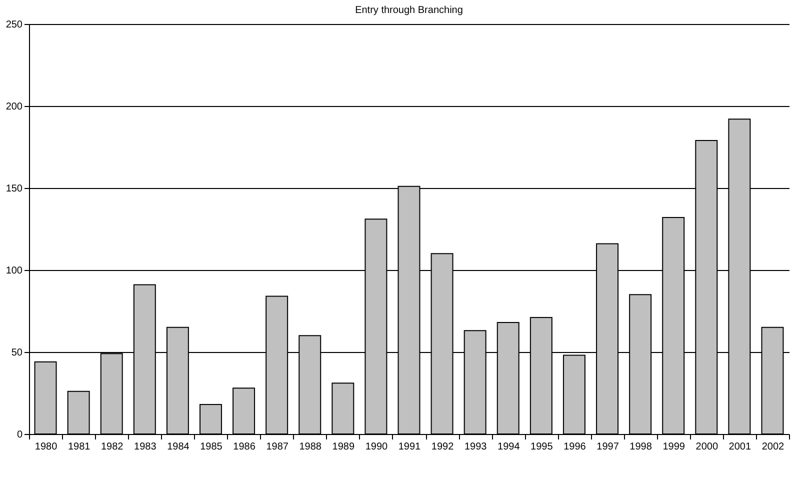  I want to click on x-tick-label: 1984, so click(178, 447).